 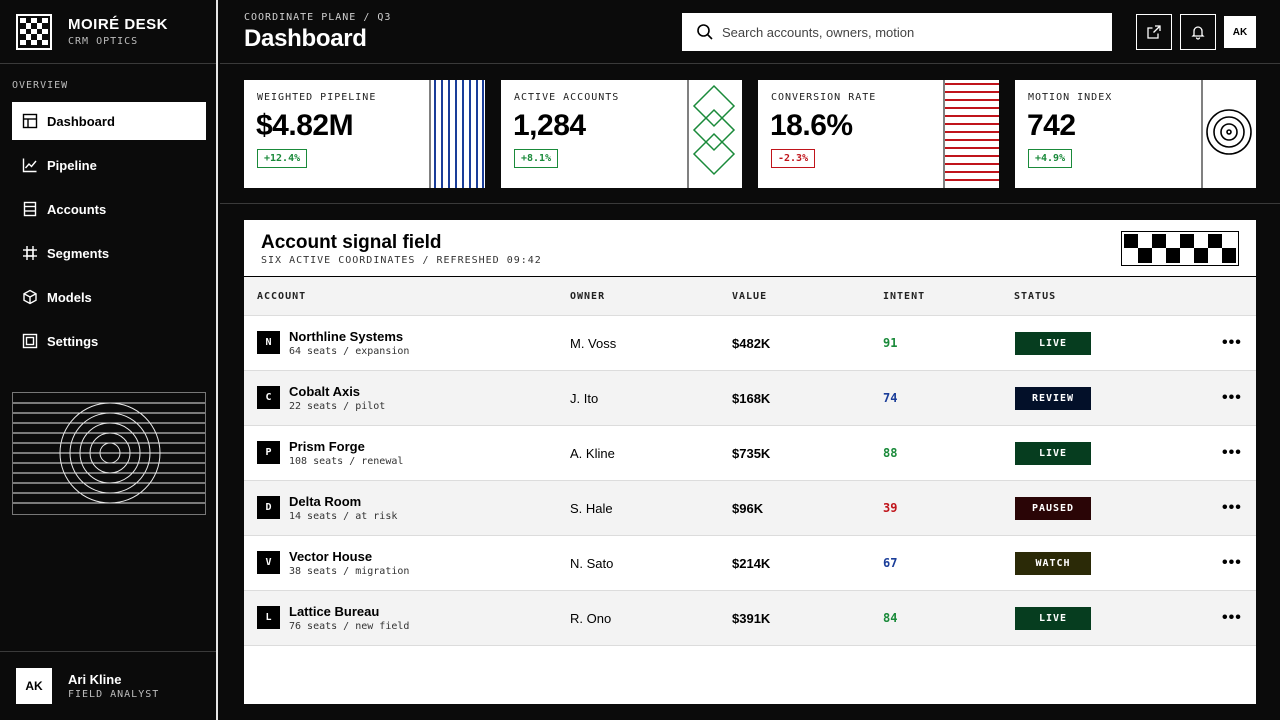 What do you see at coordinates (878, 134) in the screenshot?
I see `kpi-card-conversion-rate: CONVERSION RATE 18.6% -2.3%` at bounding box center [878, 134].